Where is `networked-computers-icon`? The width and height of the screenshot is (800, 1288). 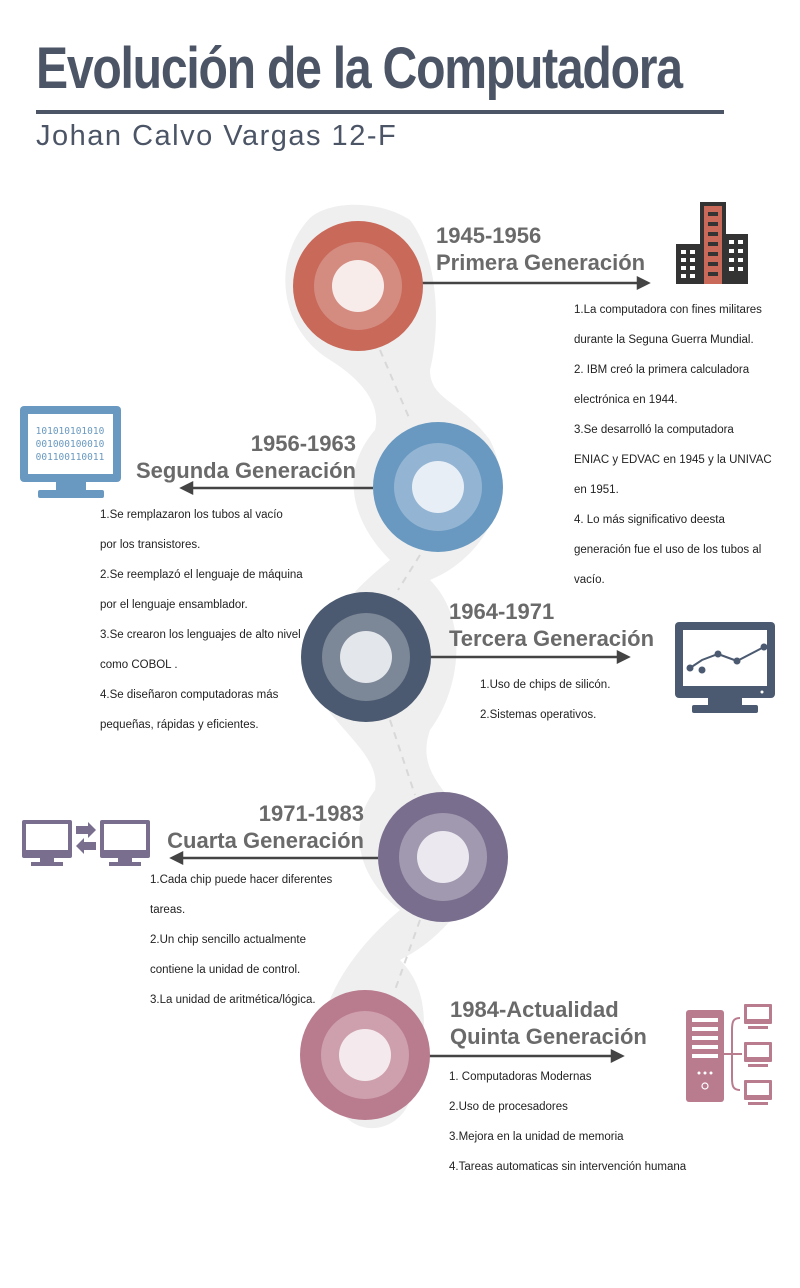 networked-computers-icon is located at coordinates (86, 843).